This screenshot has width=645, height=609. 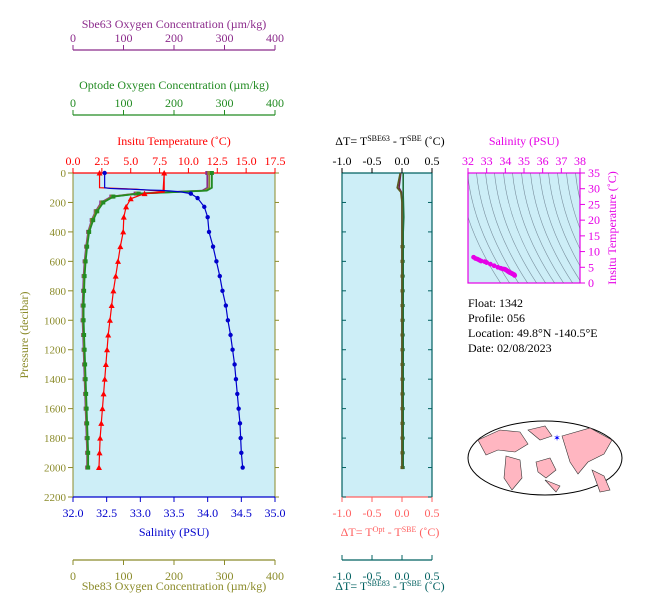 What do you see at coordinates (124, 576) in the screenshot?
I see `sbe83-oxygen-tick-label: 100` at bounding box center [124, 576].